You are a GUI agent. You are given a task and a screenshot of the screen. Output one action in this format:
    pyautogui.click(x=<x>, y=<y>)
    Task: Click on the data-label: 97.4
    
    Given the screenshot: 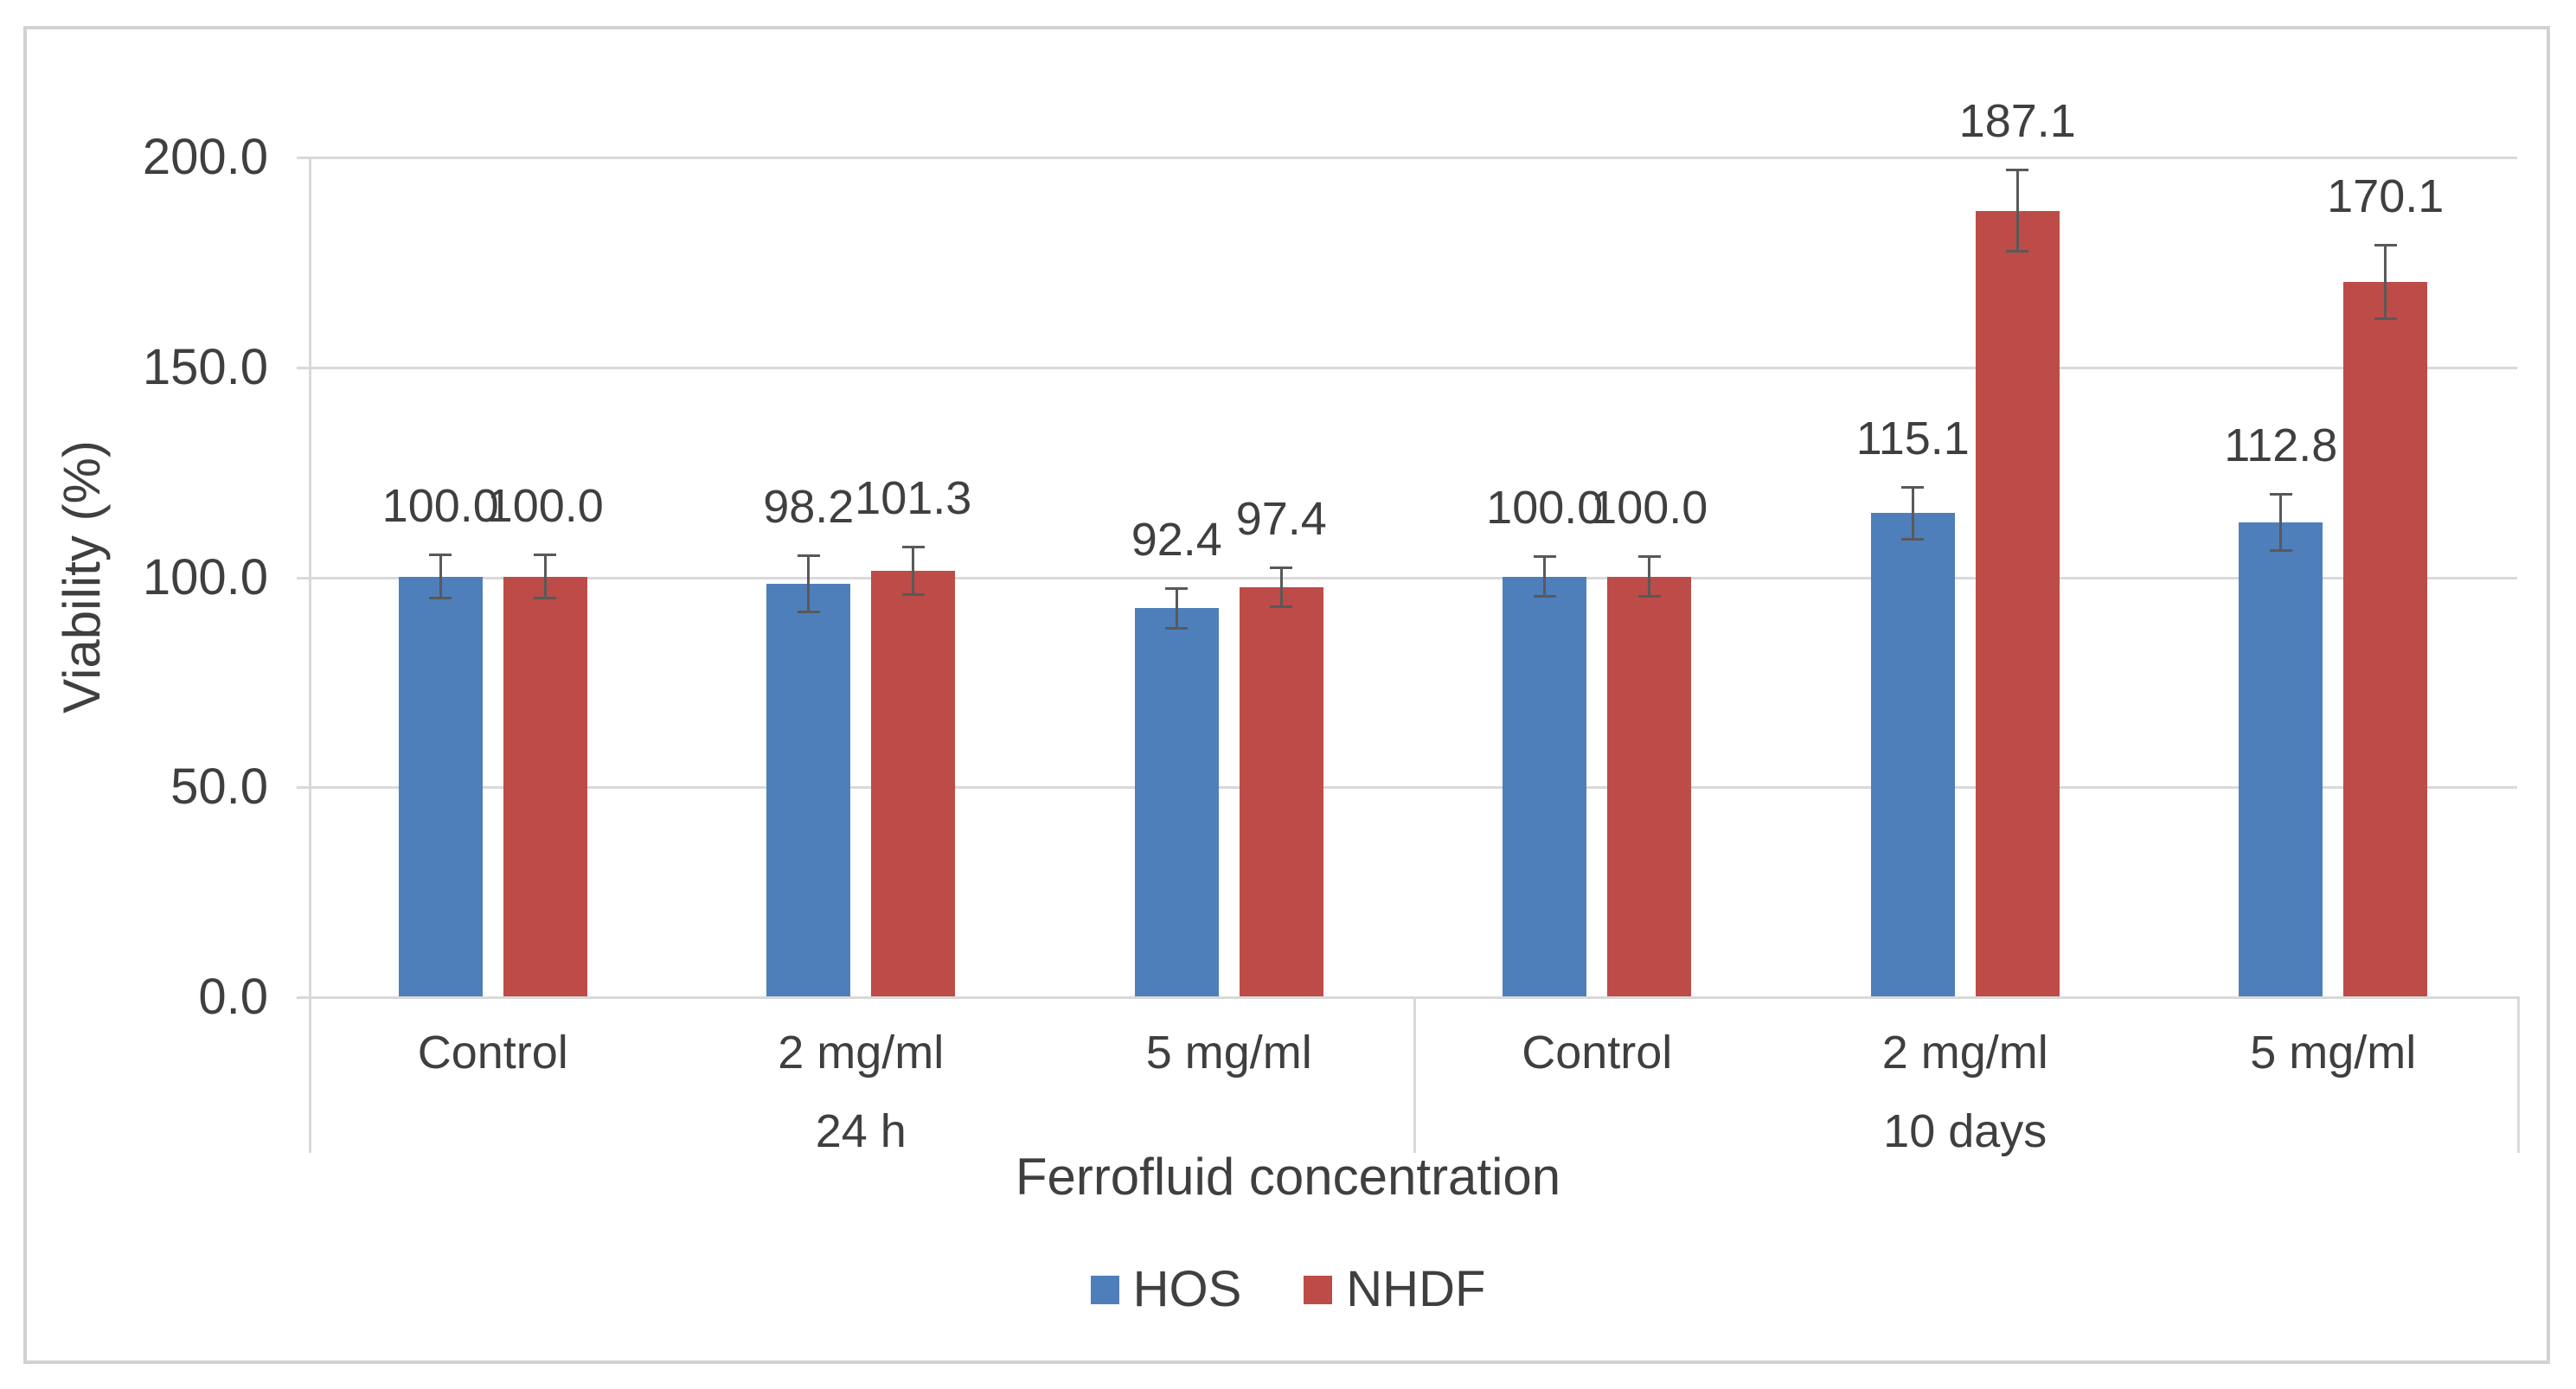 What is the action you would take?
    pyautogui.click(x=1281, y=518)
    